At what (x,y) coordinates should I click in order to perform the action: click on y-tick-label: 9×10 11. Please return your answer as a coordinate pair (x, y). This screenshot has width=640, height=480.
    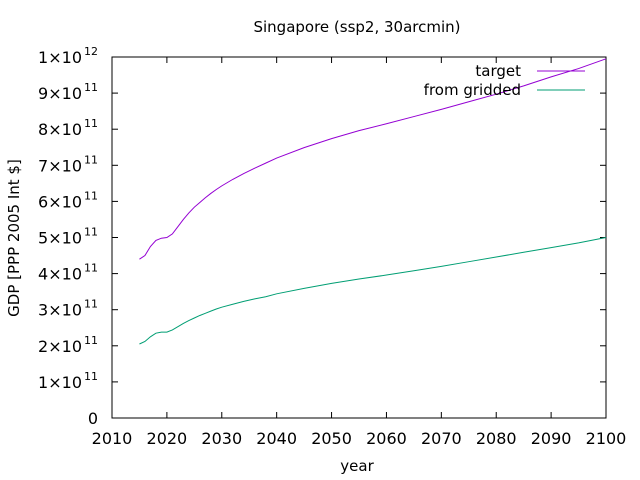
    Looking at the image, I should click on (68, 92).